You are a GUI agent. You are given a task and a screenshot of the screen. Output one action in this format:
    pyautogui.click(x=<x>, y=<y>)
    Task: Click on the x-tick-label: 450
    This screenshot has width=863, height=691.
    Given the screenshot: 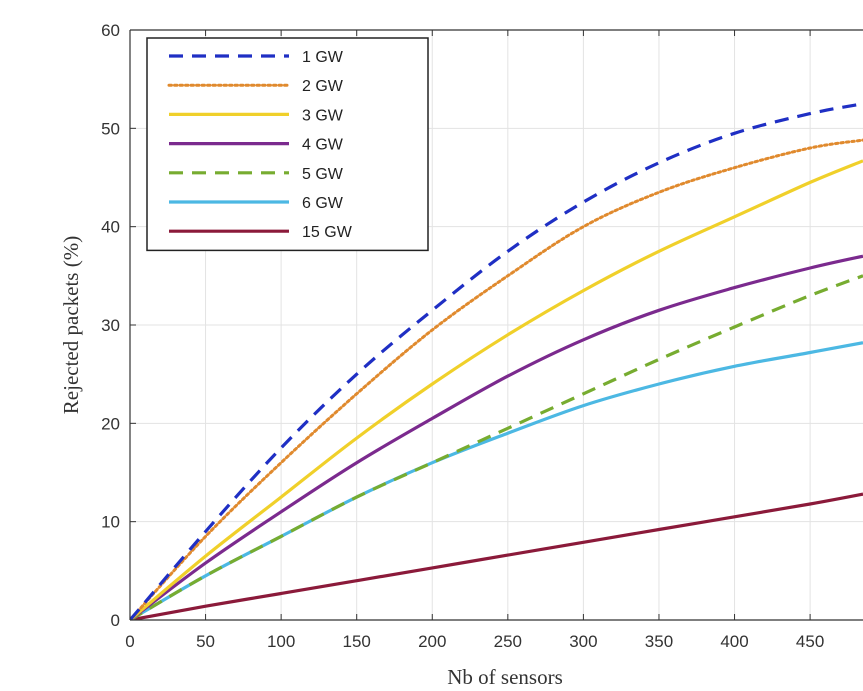 What is the action you would take?
    pyautogui.click(x=810, y=641)
    